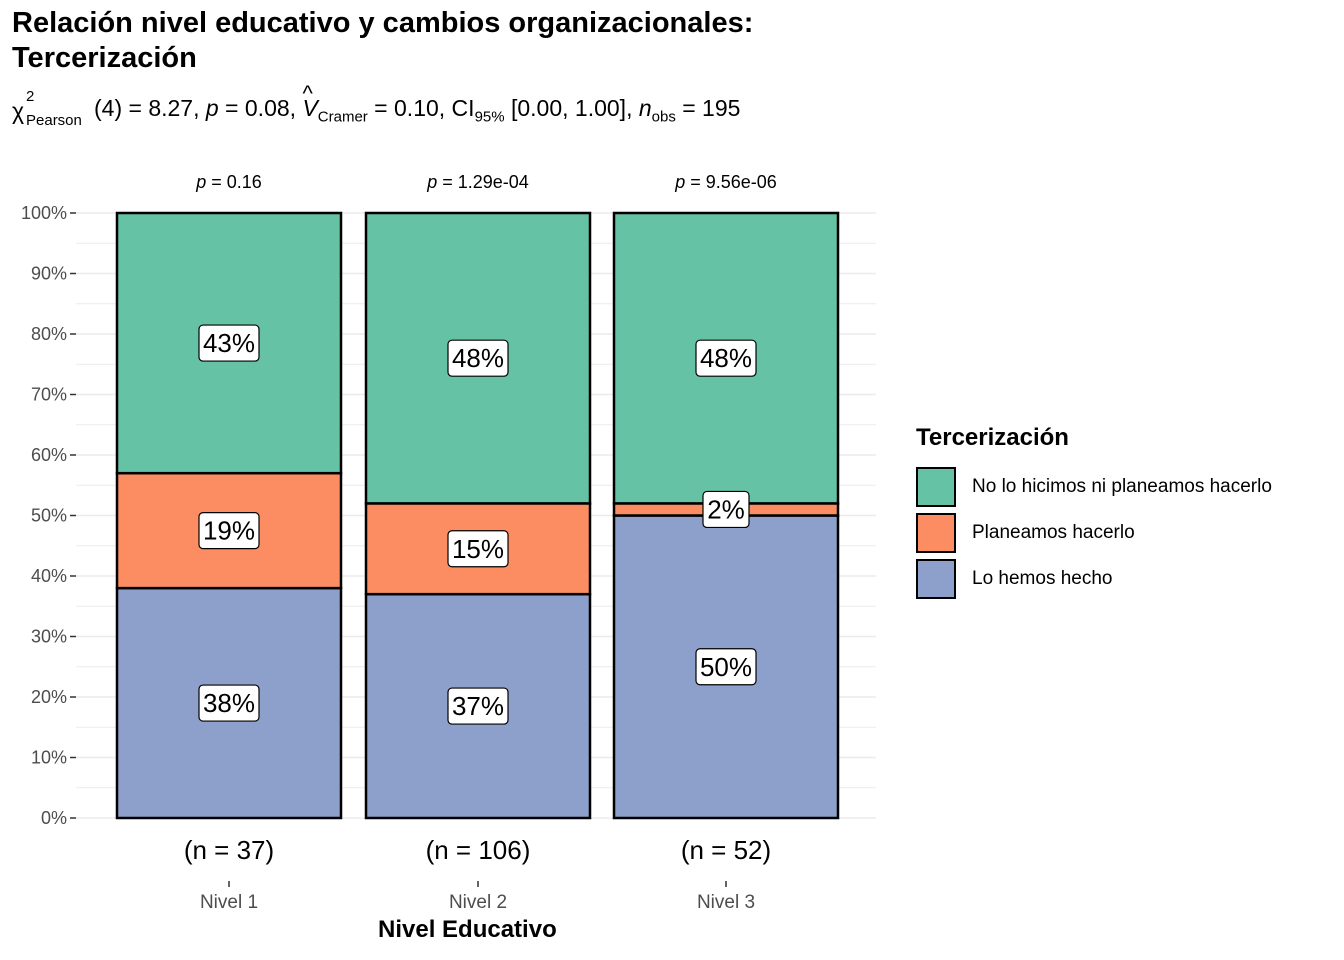  I want to click on count-label: (n = 37), so click(229, 850).